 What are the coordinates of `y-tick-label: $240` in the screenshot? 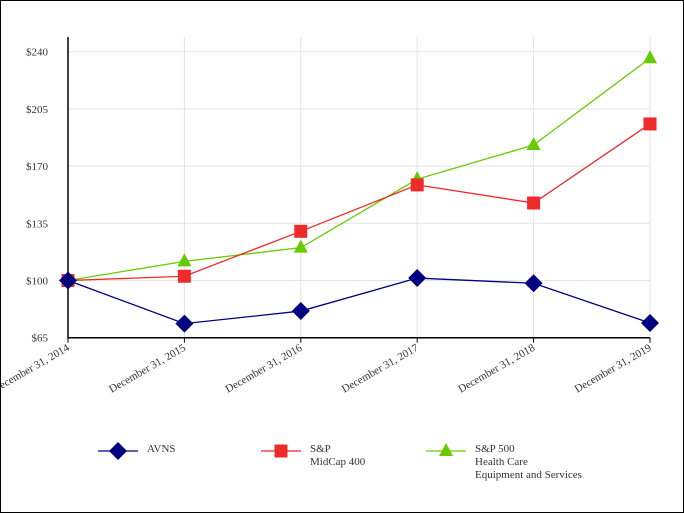 It's located at (37, 53).